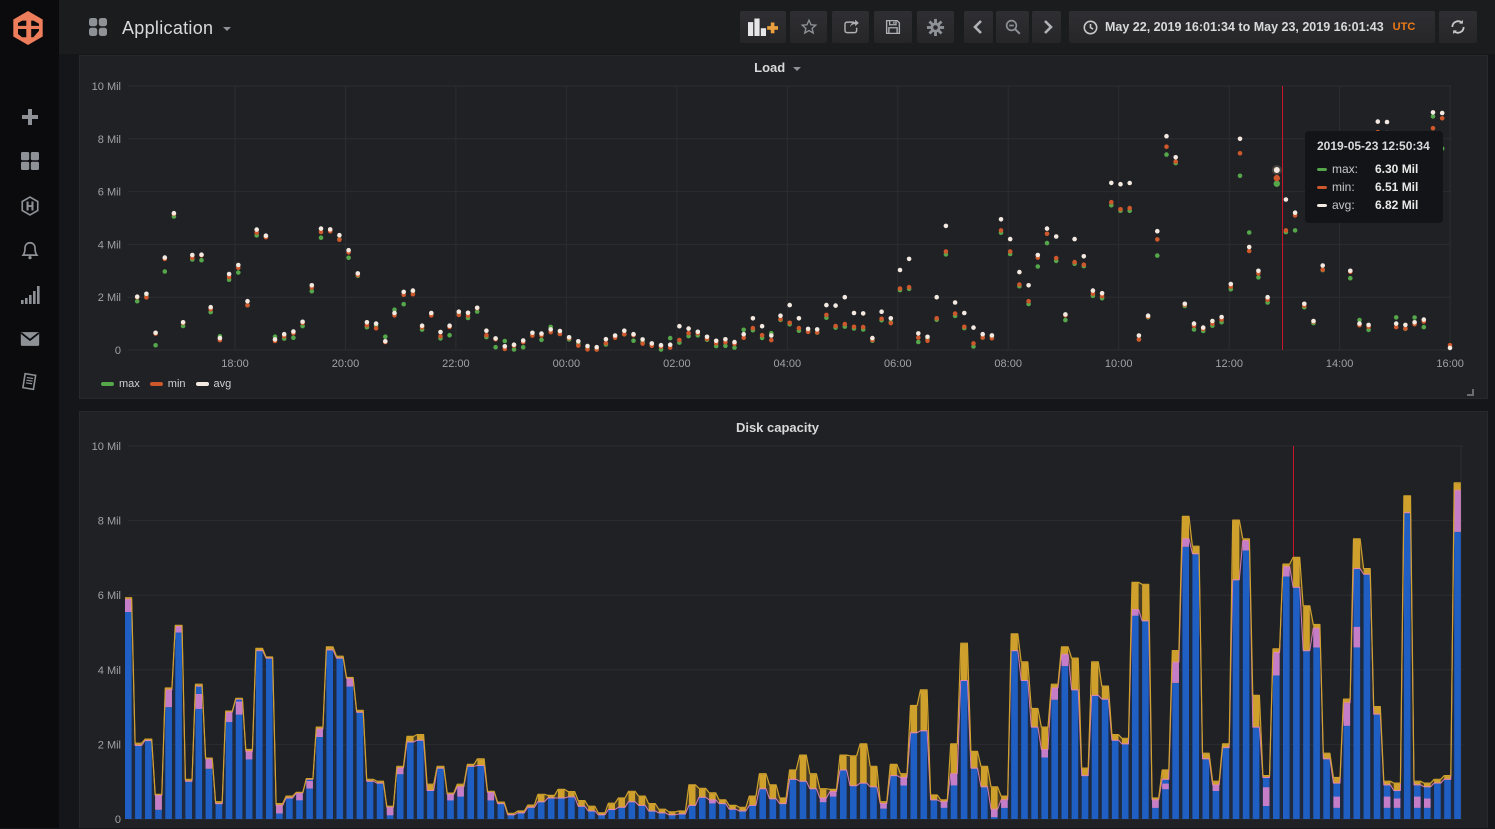 The height and width of the screenshot is (829, 1495). Describe the element at coordinates (1119, 364) in the screenshot. I see `svg-text: 10:00` at that location.